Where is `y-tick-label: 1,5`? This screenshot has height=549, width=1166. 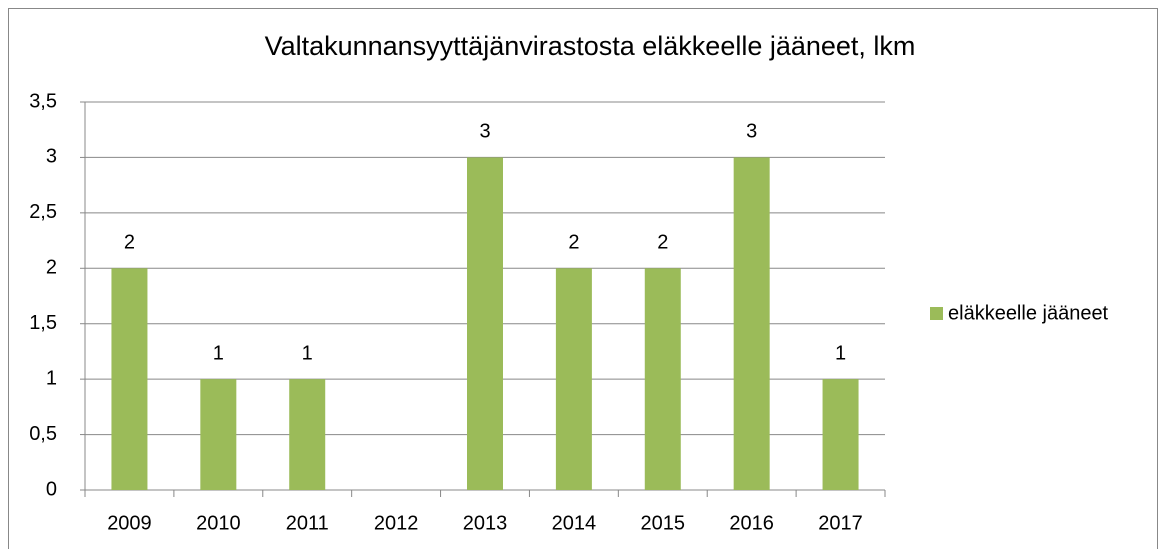 y-tick-label: 1,5 is located at coordinates (43, 323).